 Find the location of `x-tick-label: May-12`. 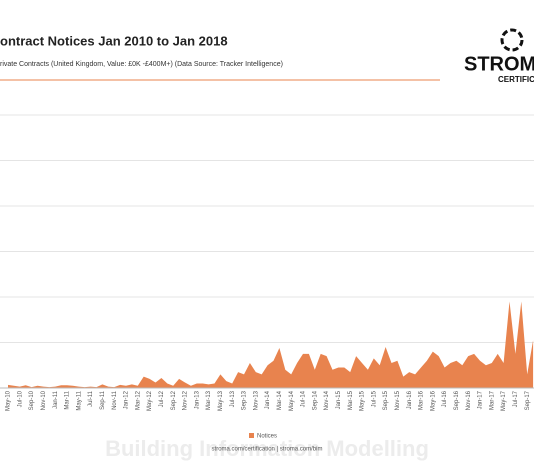

x-tick-label: May-12 is located at coordinates (150, 400).